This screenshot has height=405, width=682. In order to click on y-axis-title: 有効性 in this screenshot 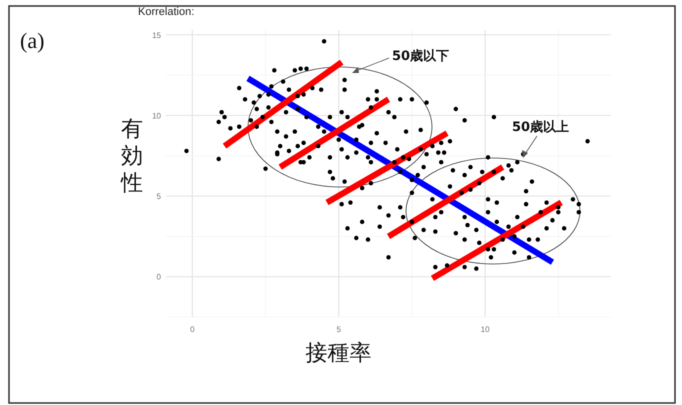, I will do `click(131, 156)`.